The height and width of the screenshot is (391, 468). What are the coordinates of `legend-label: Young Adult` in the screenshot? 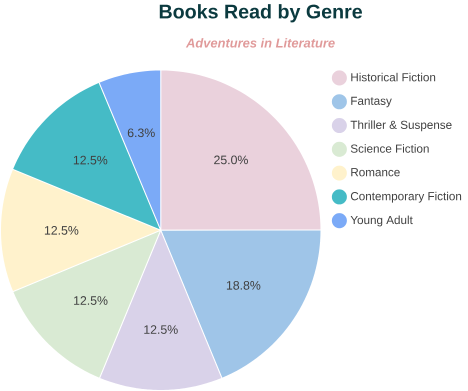 It's located at (381, 221).